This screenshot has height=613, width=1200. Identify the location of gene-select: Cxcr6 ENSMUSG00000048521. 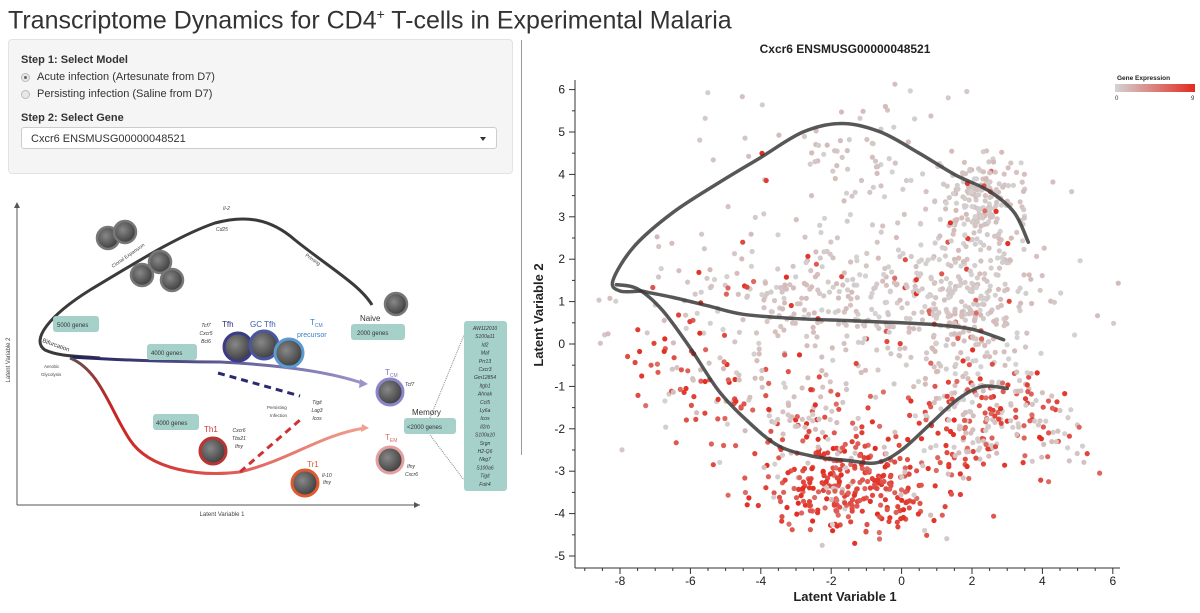
(259, 138).